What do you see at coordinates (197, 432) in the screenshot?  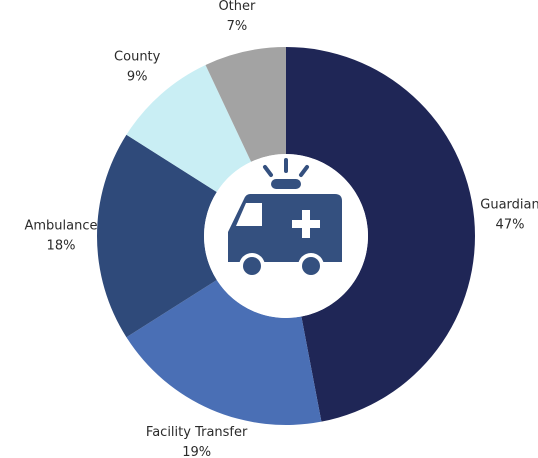 I see `slice-label: Facility Transfer` at bounding box center [197, 432].